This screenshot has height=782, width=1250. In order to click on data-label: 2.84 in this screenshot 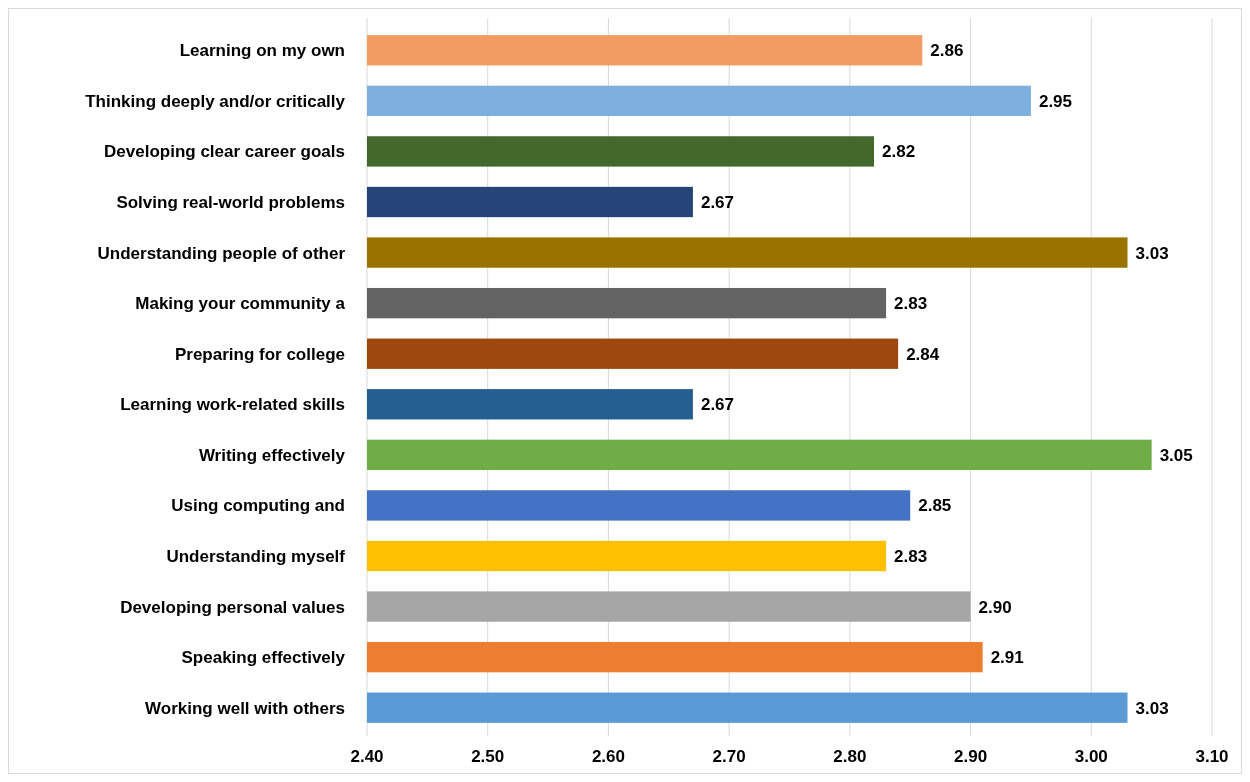, I will do `click(923, 354)`.